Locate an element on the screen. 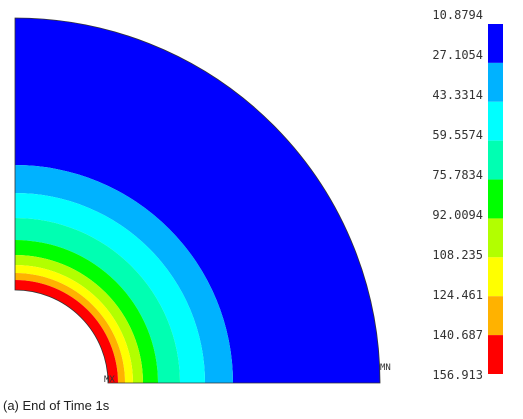 This screenshot has height=419, width=523. max-marker: MX is located at coordinates (109, 380).